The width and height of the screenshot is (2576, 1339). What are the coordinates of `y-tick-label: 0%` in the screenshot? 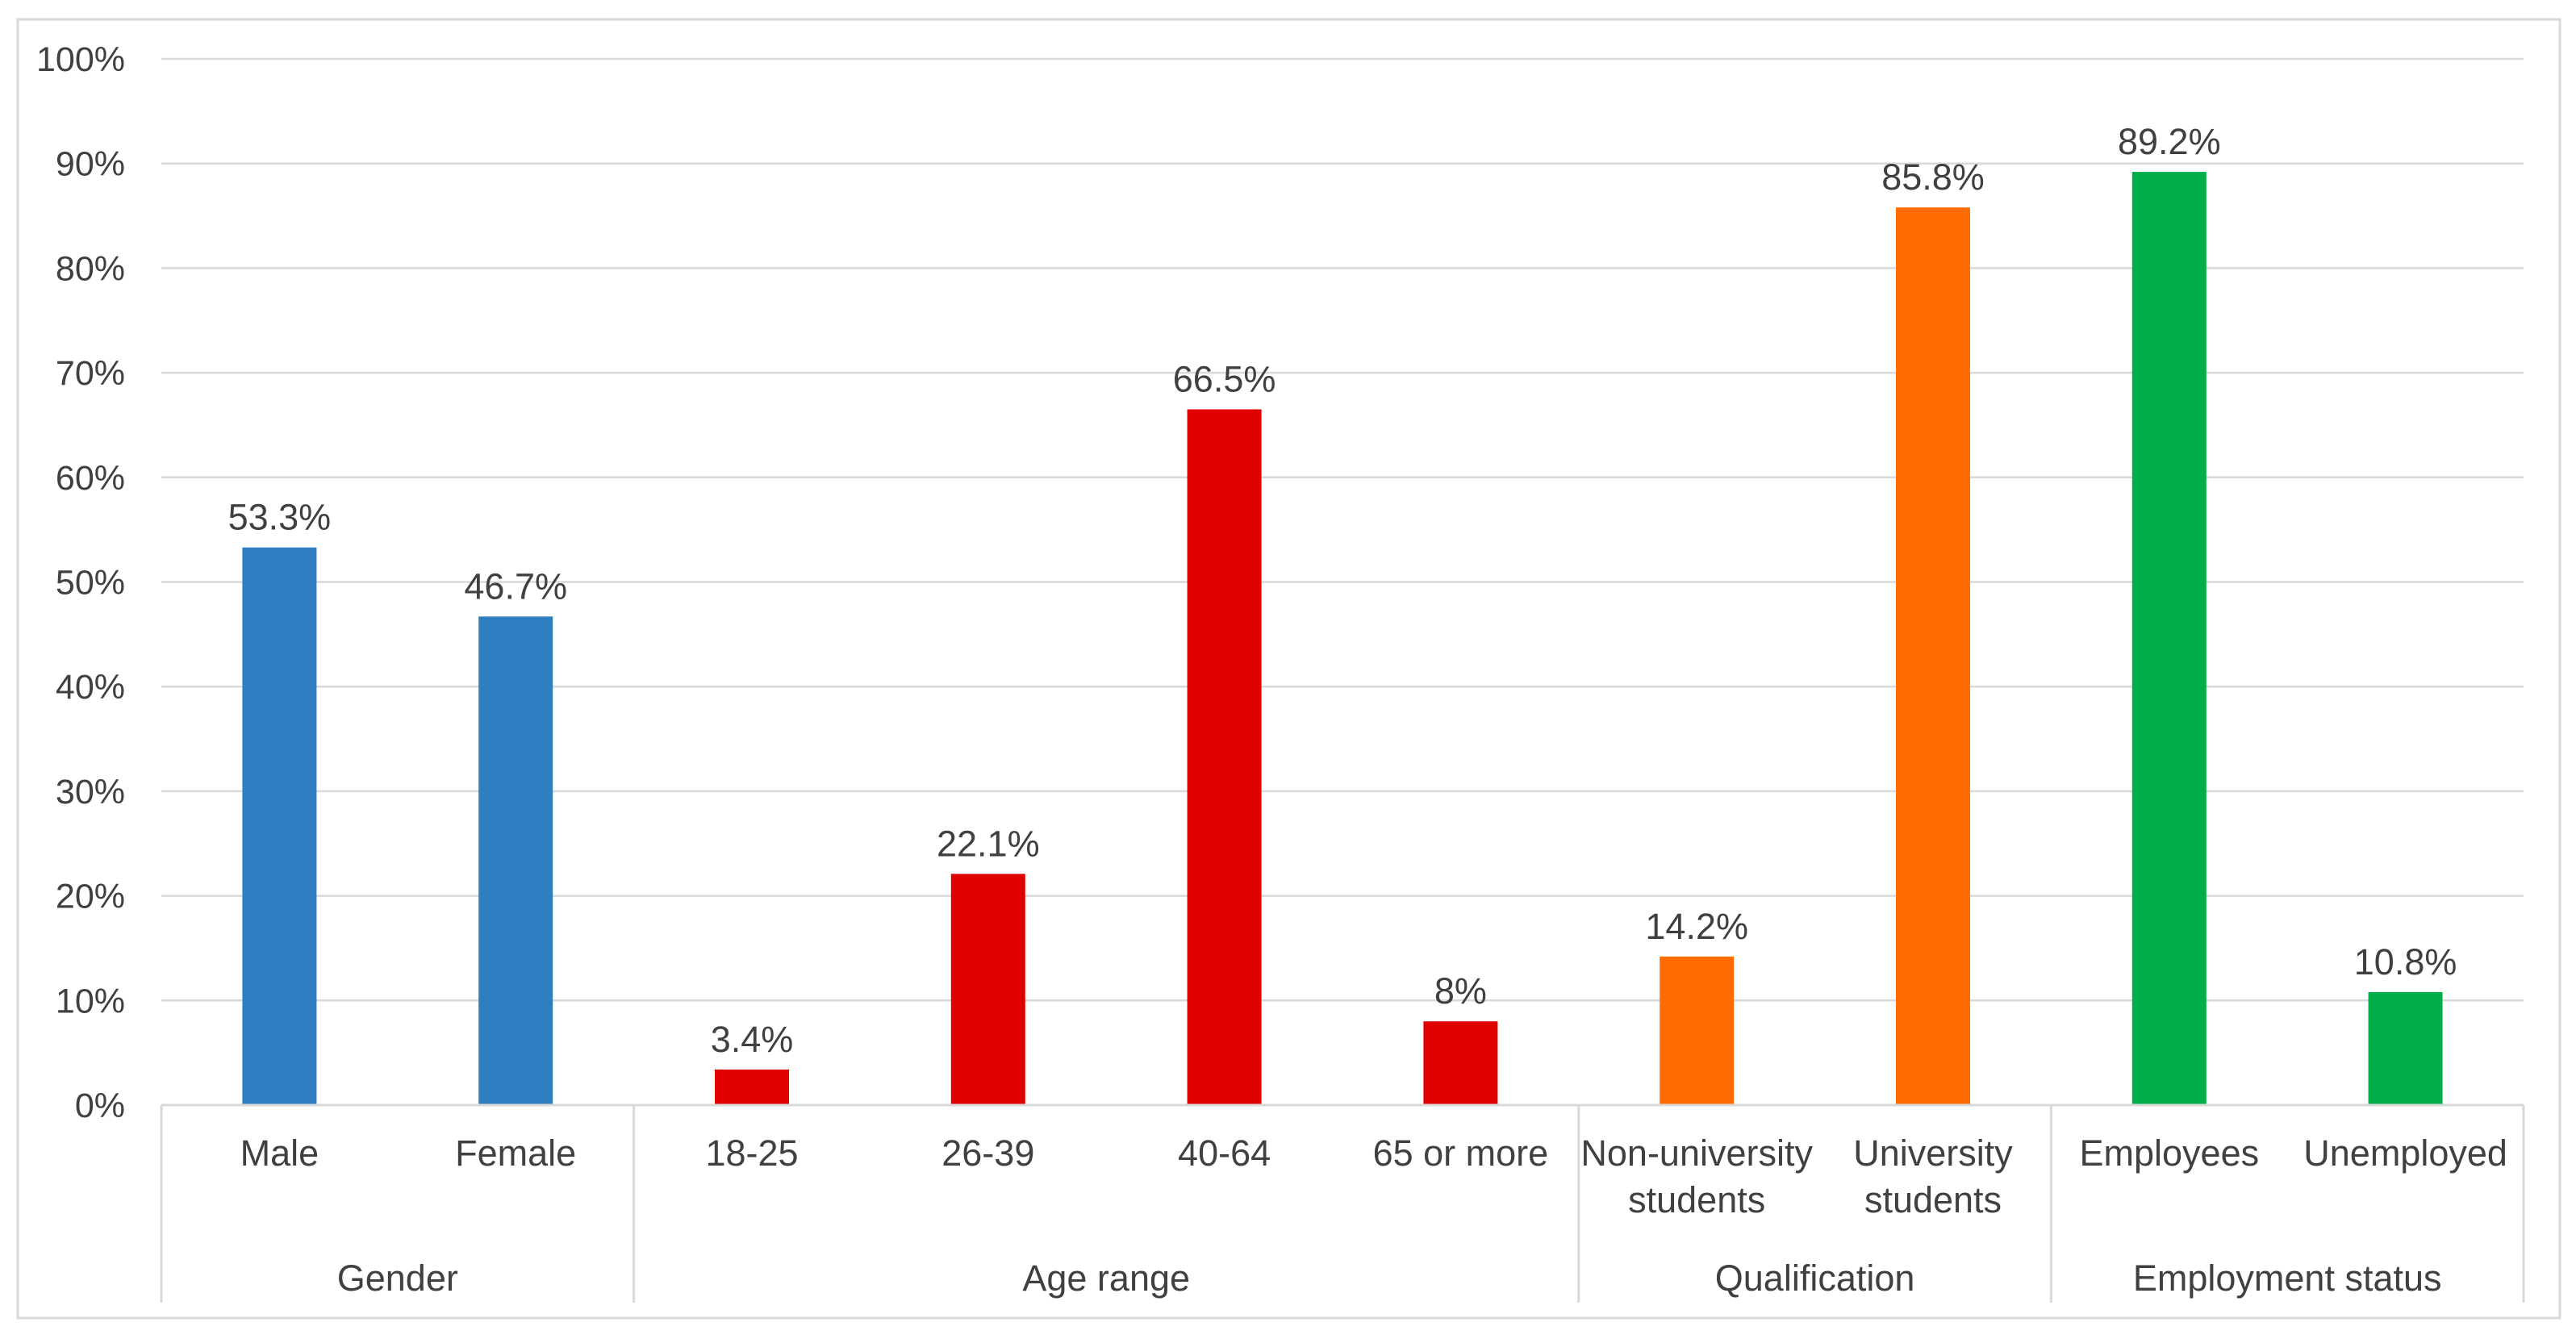 It's located at (100, 1106).